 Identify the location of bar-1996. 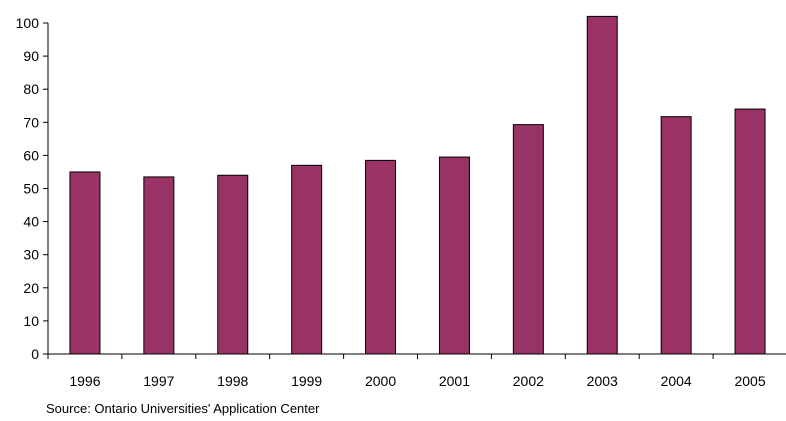
(85, 263).